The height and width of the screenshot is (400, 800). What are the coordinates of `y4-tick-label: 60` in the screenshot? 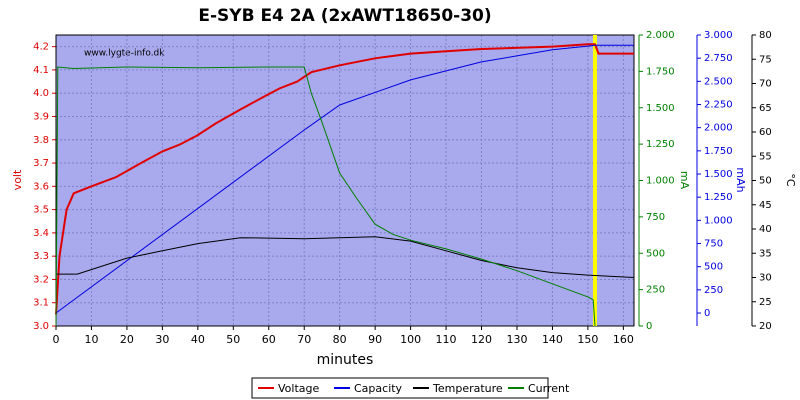 It's located at (765, 132).